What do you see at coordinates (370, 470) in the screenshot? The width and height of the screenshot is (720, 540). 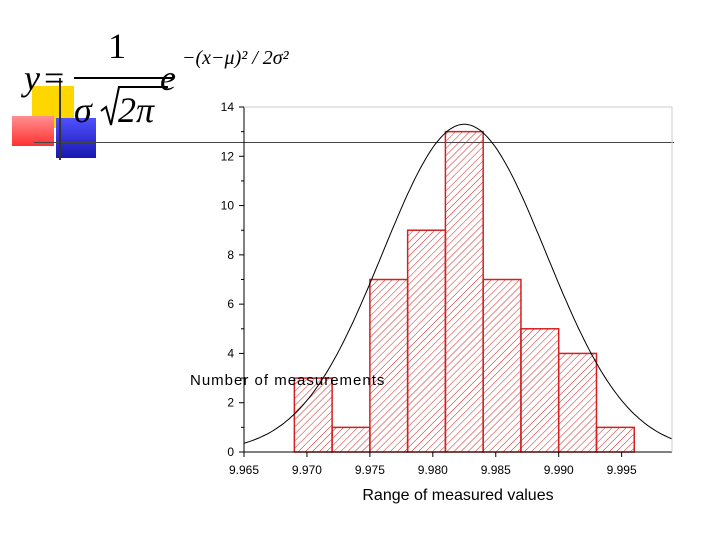 I see `x-tick-label-2: 9.975` at bounding box center [370, 470].